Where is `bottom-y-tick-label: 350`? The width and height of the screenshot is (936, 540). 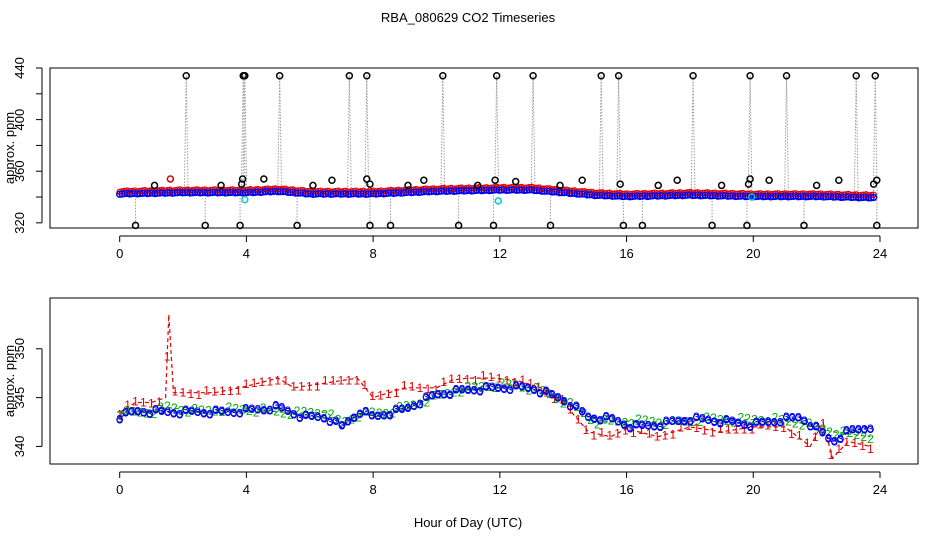 bottom-y-tick-label: 350 is located at coordinates (19, 349).